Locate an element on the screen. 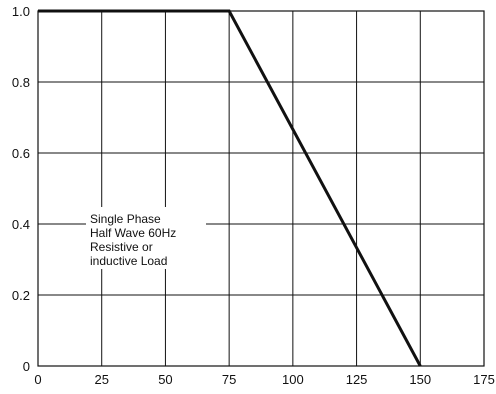 Image resolution: width=496 pixels, height=394 pixels. y-tick-label: 0 is located at coordinates (26, 366).